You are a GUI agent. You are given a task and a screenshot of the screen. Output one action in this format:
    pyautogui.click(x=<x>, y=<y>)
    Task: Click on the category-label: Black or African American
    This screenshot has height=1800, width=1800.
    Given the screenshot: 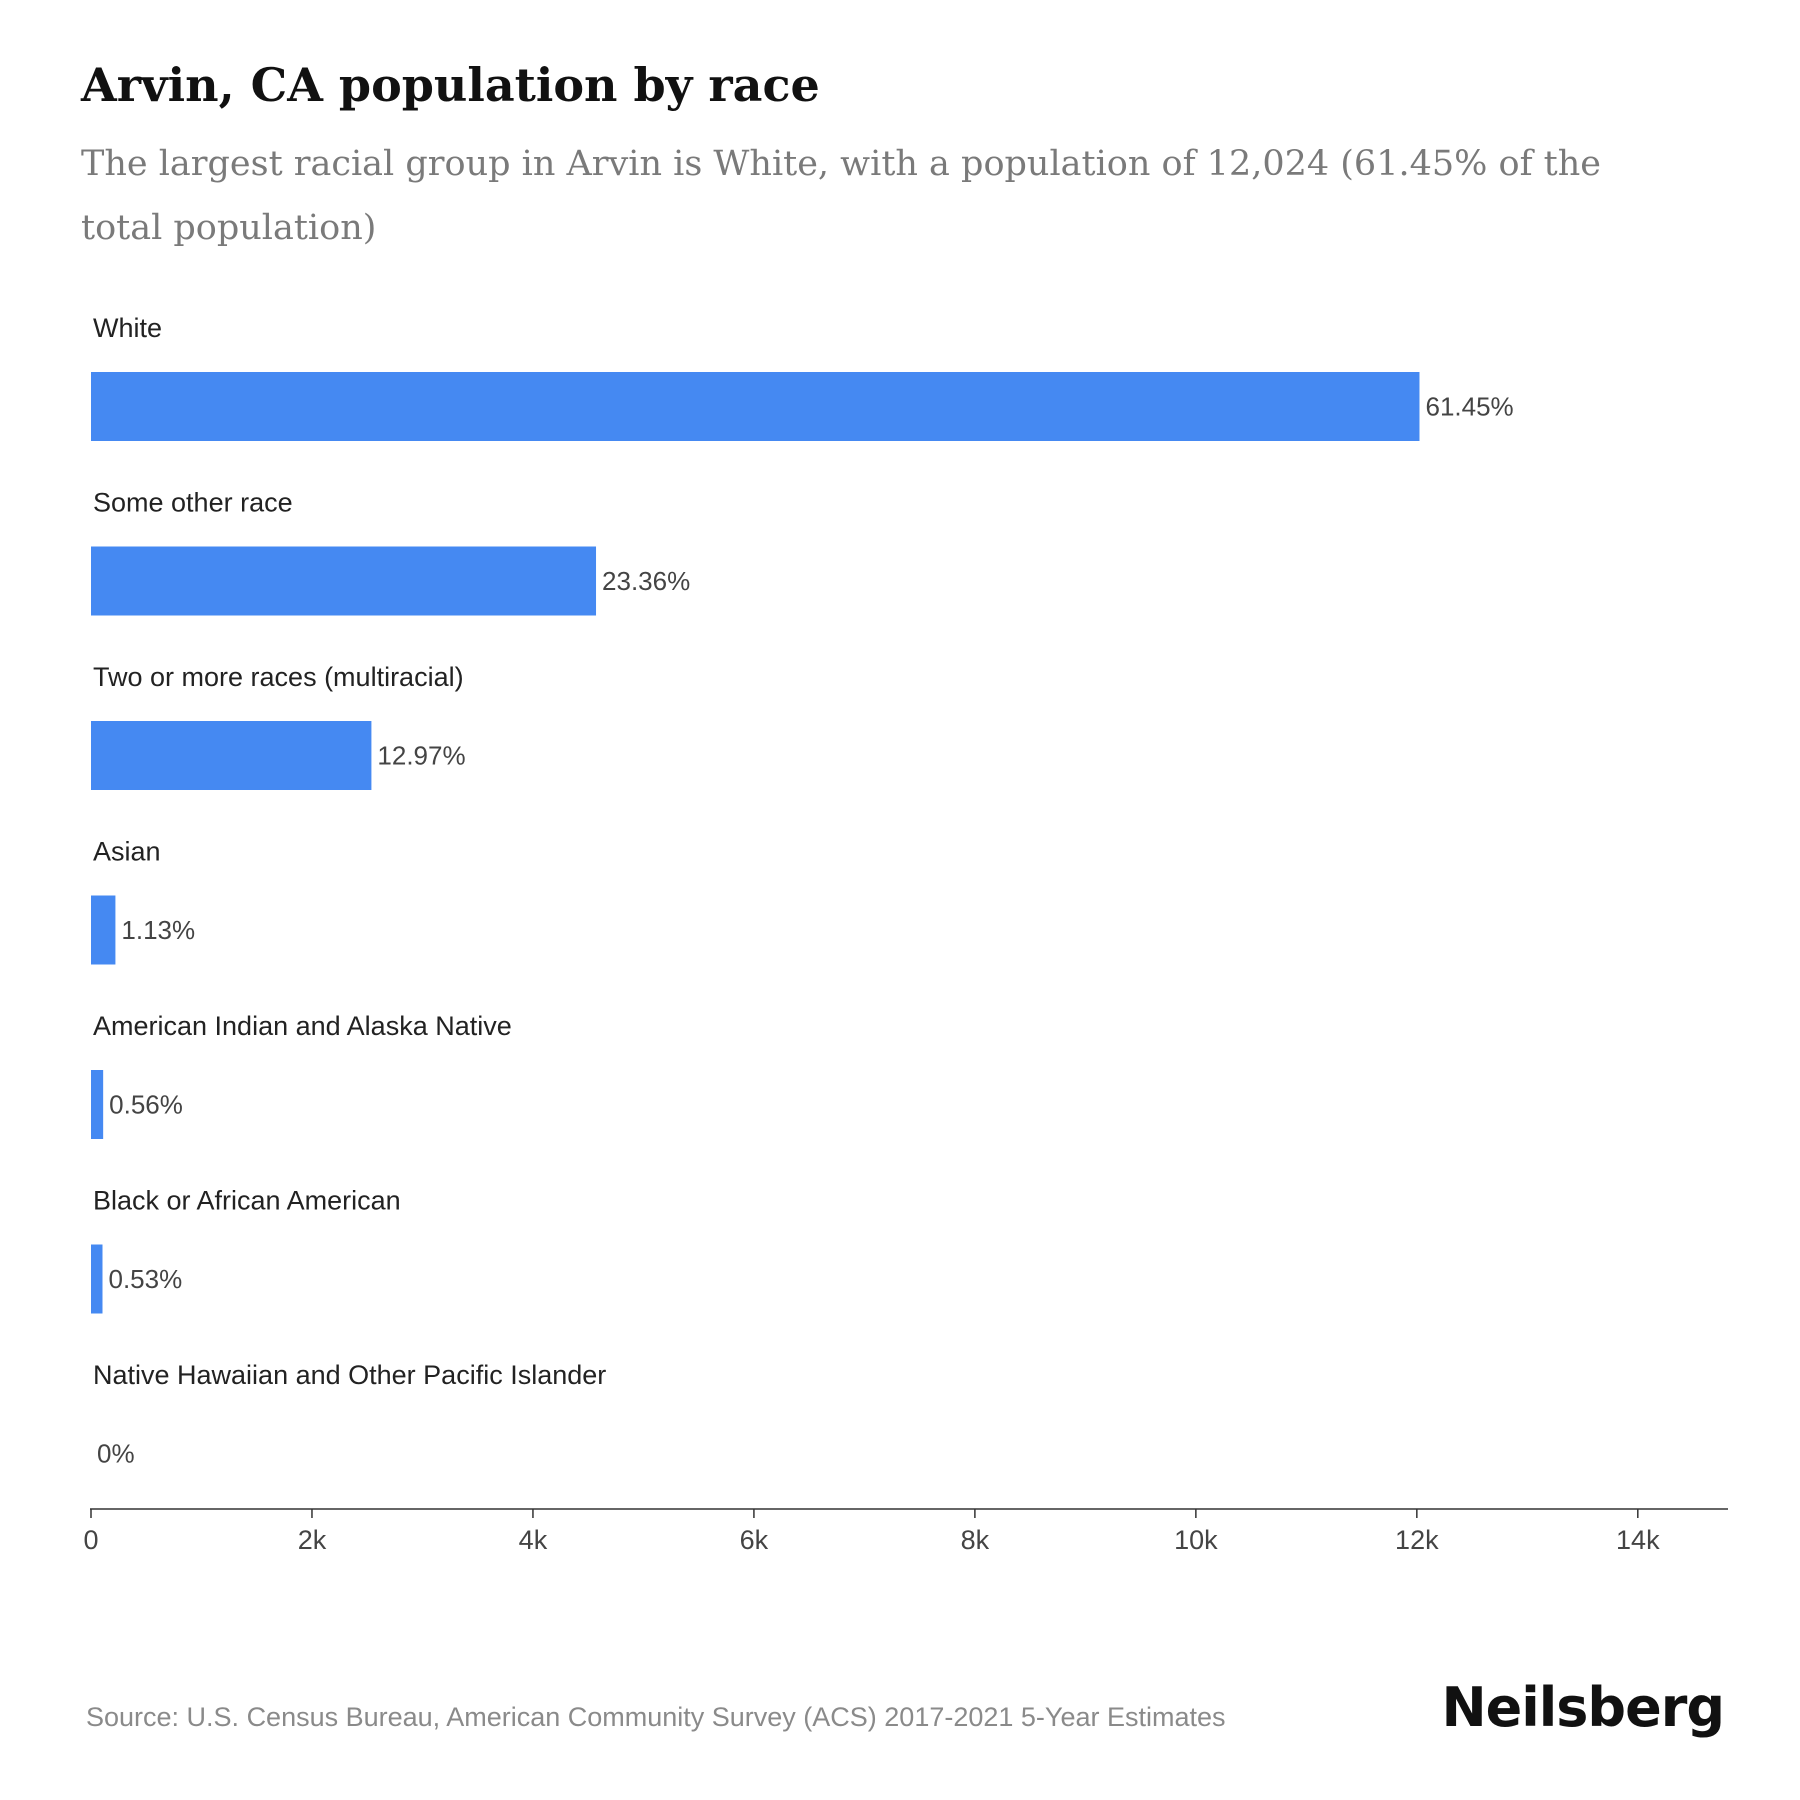 What is the action you would take?
    pyautogui.click(x=247, y=1201)
    